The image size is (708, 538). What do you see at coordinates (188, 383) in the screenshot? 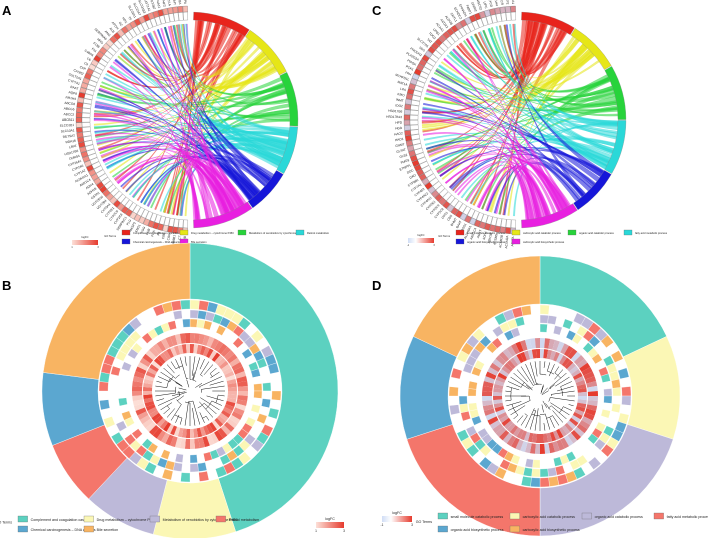
I see `dendrogram-trunk` at bounding box center [188, 383].